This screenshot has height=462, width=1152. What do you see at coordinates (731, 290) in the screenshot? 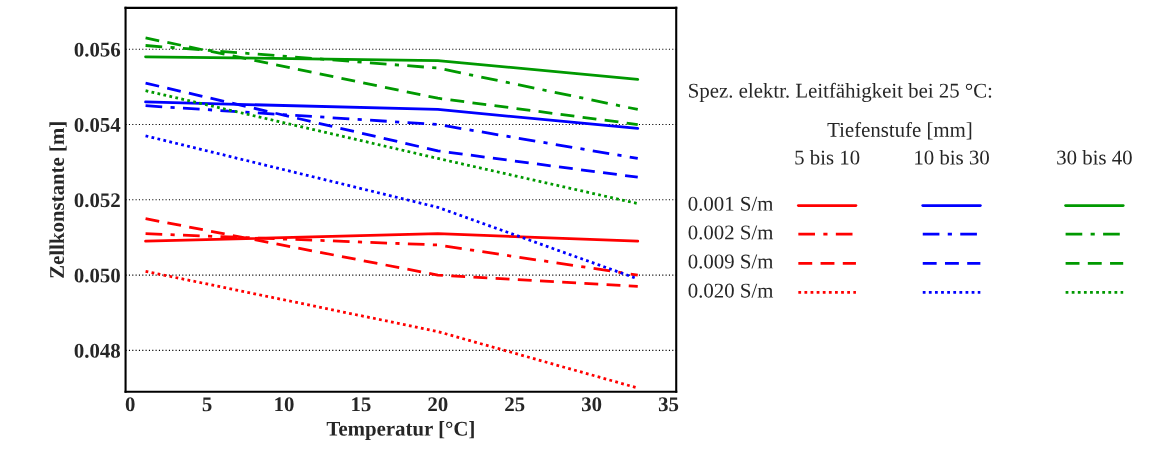
I see `legend-label: 0.020 S/m` at bounding box center [731, 290].